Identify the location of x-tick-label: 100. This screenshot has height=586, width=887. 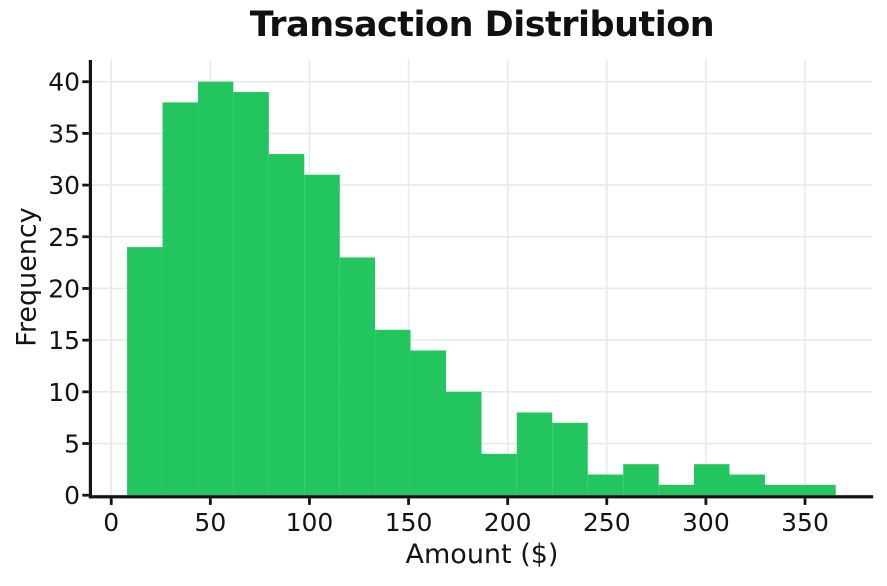
(310, 522).